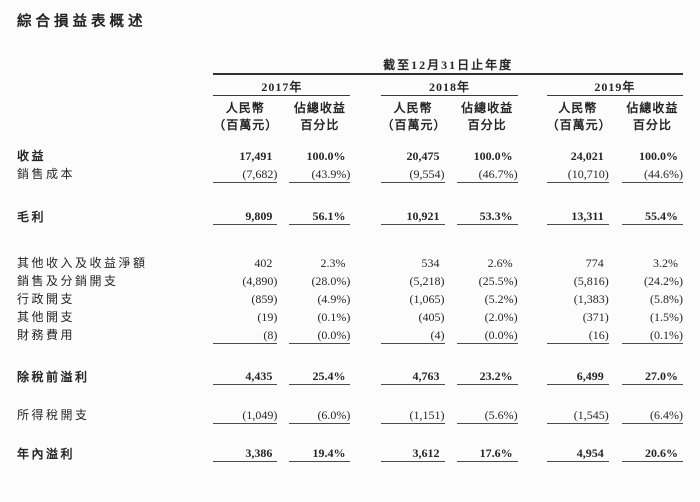 Image resolution: width=700 pixels, height=502 pixels. What do you see at coordinates (46, 317) in the screenshot?
I see `row-label: 其他開支` at bounding box center [46, 317].